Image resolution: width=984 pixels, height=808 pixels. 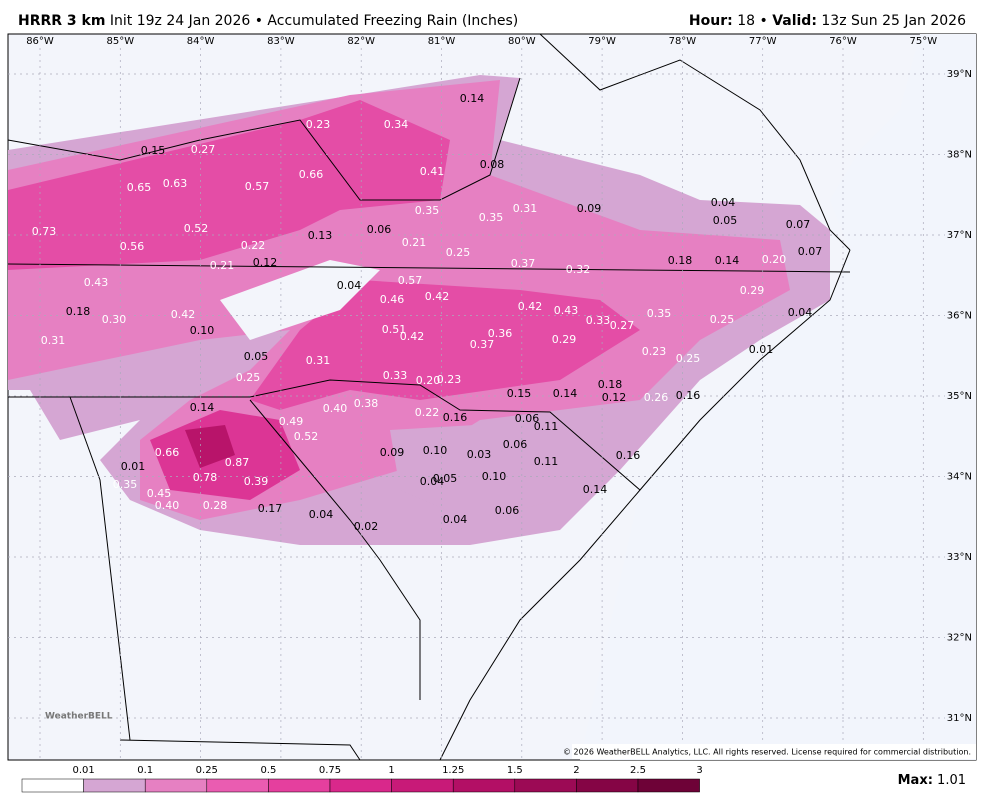 I want to click on point-label: 0.09, so click(x=589, y=208).